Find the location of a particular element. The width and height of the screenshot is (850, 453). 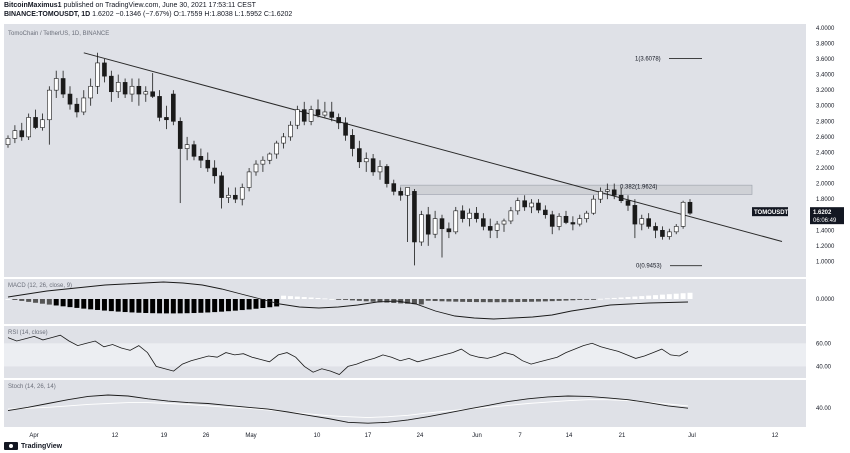

fib-level-label: 0.382(1.9624) is located at coordinates (638, 188).